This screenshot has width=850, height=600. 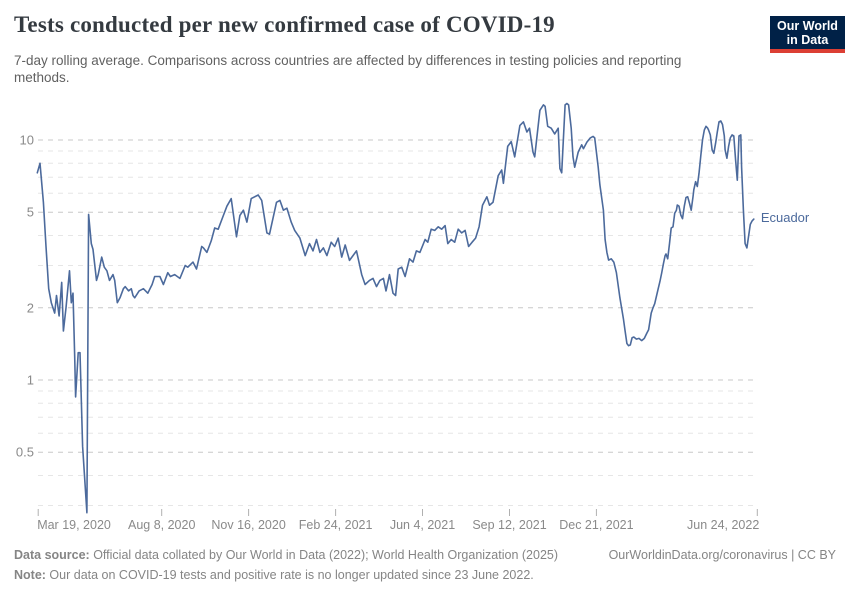 I want to click on footer-links: OurWorldinData.org/coronavirus | CC BY, so click(x=722, y=555).